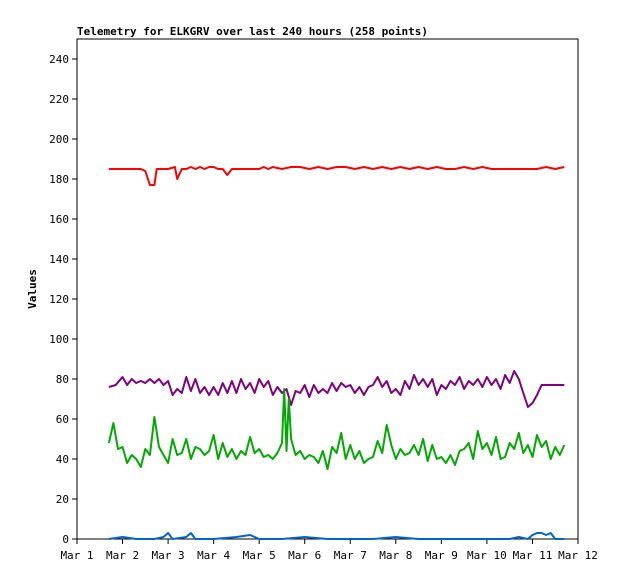  I want to click on y-tick-label: 60, so click(62, 419).